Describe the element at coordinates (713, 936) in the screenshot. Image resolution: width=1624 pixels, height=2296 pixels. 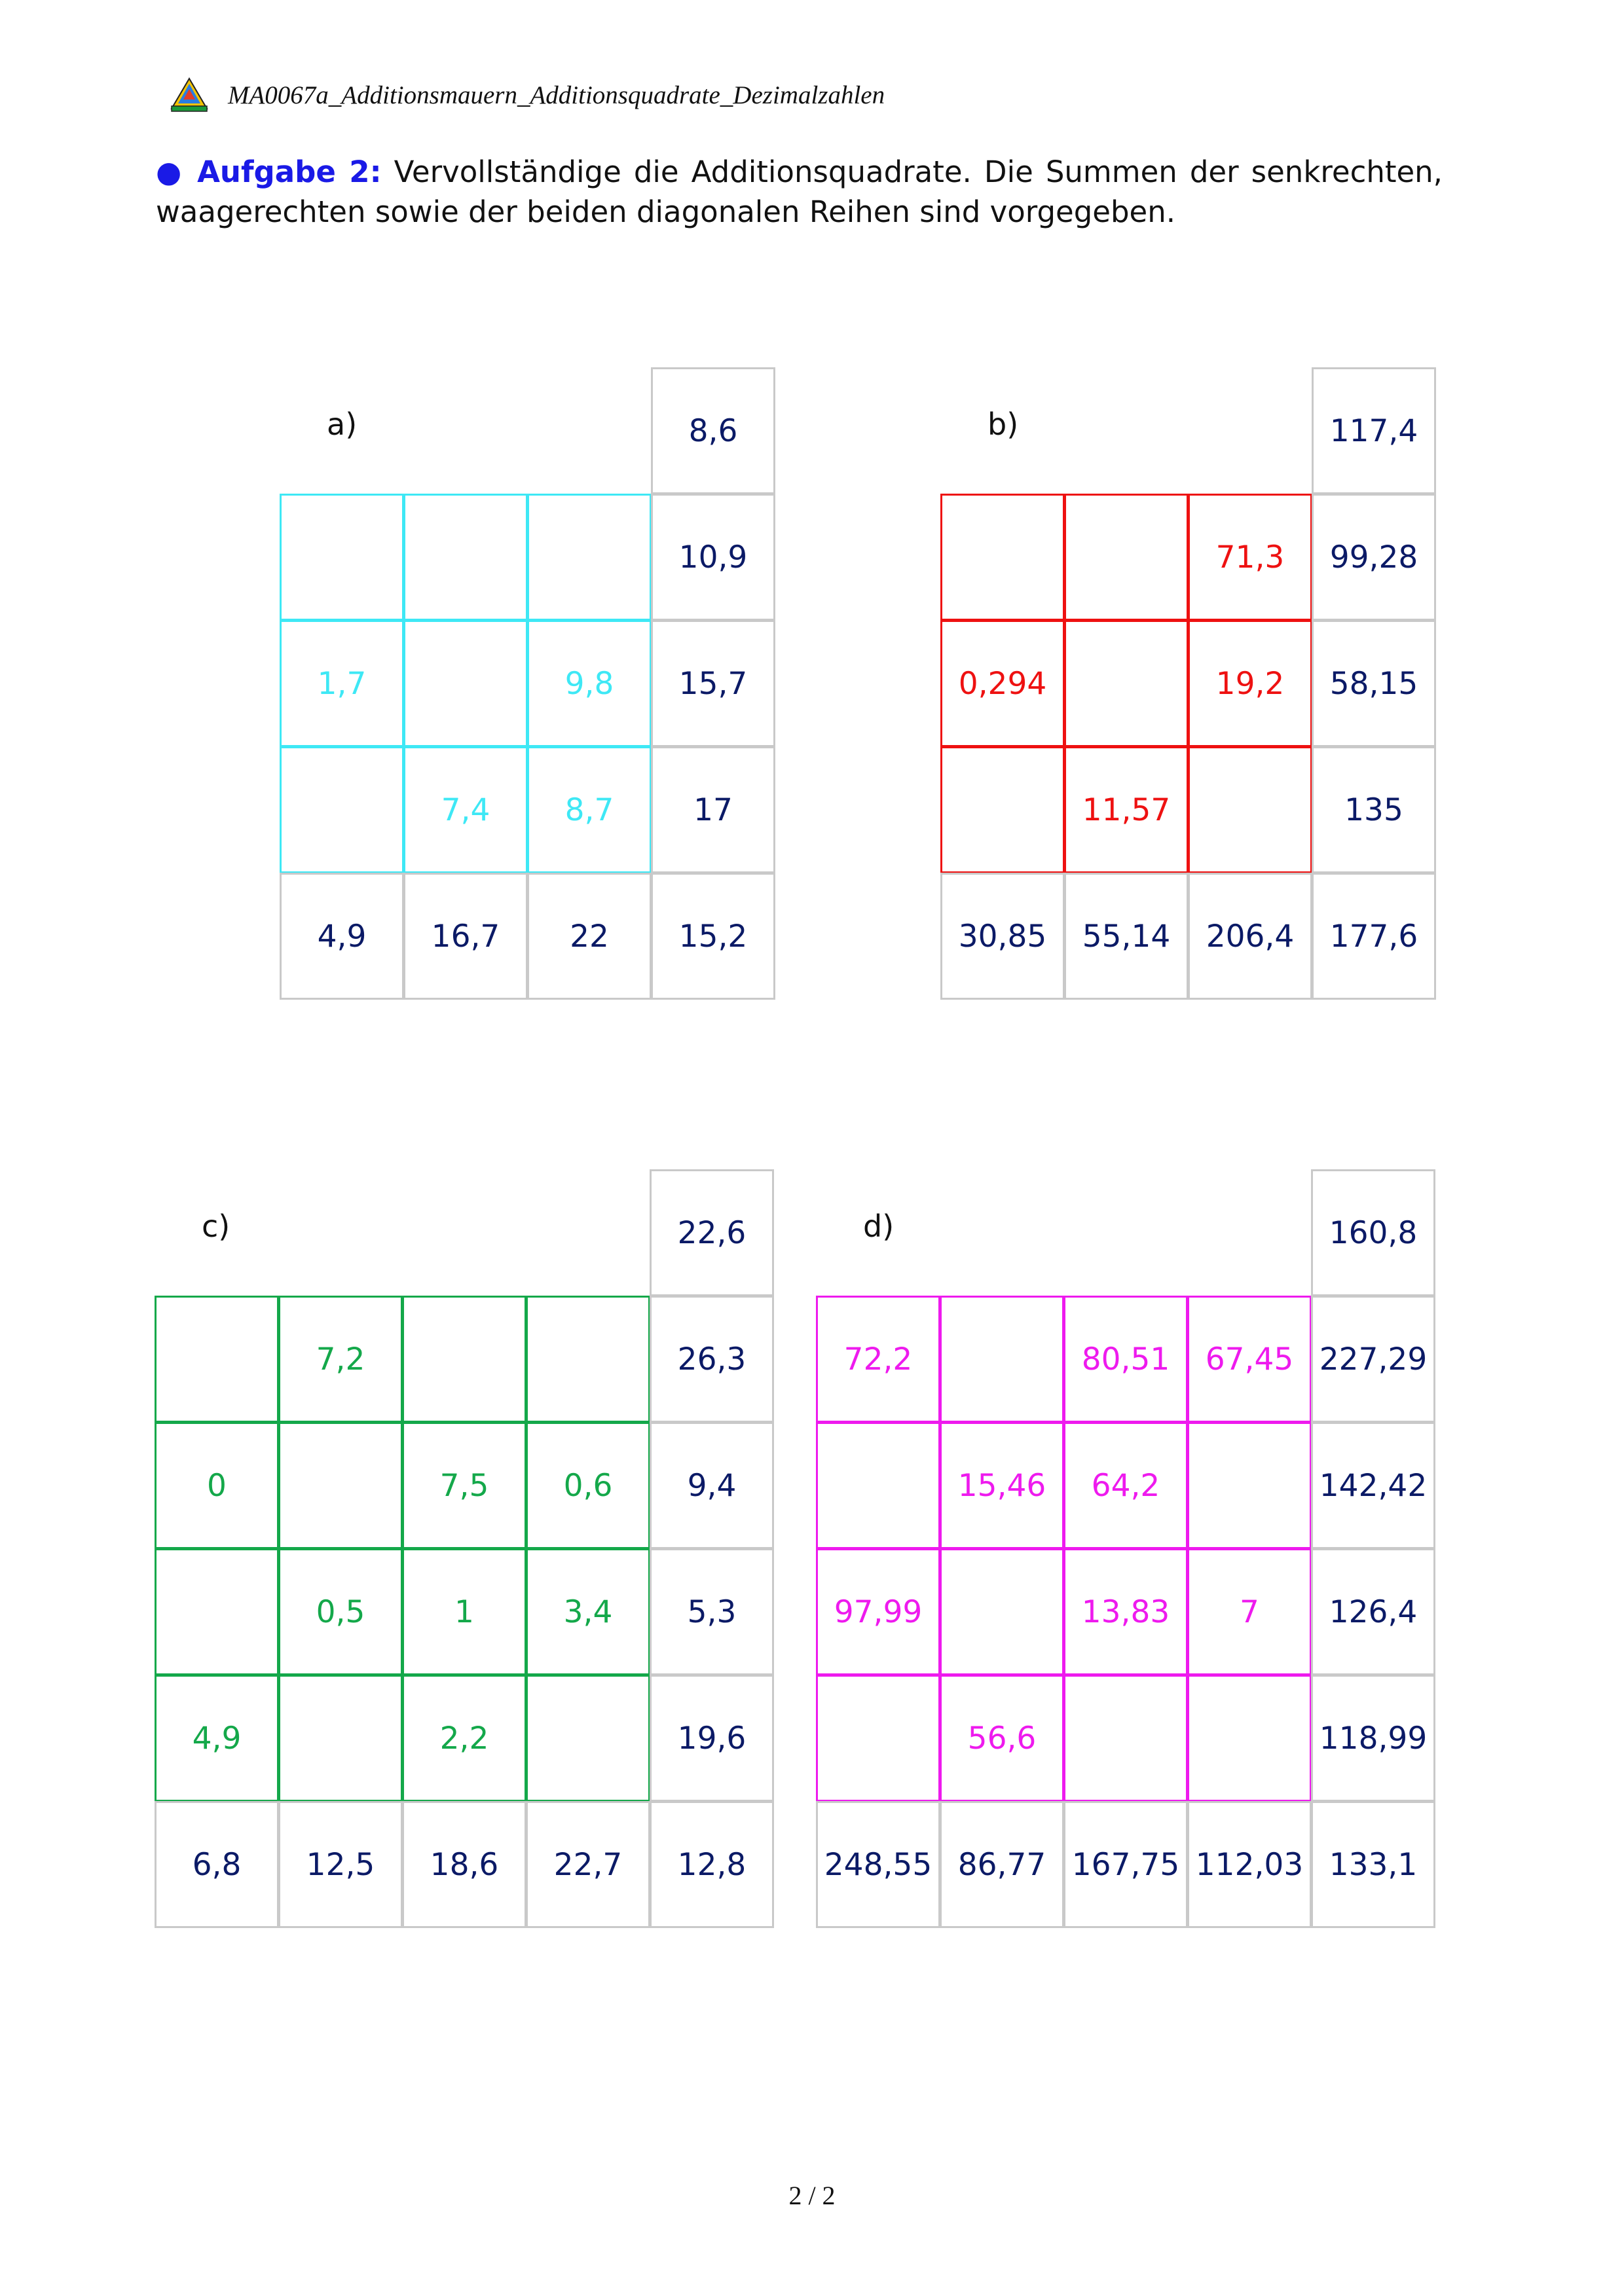
I see `diagonal-sum-bottom: 15,2` at that location.